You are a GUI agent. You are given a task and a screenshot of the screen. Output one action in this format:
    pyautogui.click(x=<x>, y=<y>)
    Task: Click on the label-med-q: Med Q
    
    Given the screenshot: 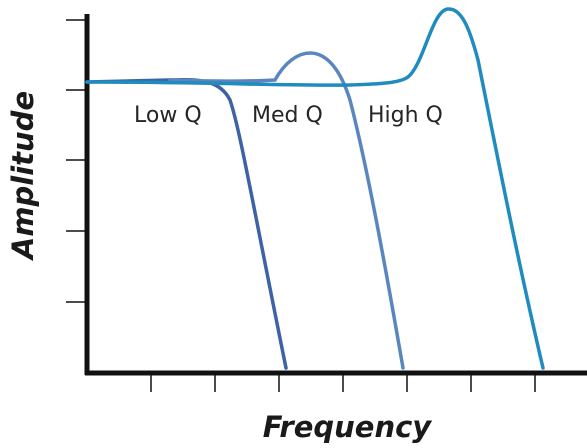 What is the action you would take?
    pyautogui.click(x=287, y=115)
    